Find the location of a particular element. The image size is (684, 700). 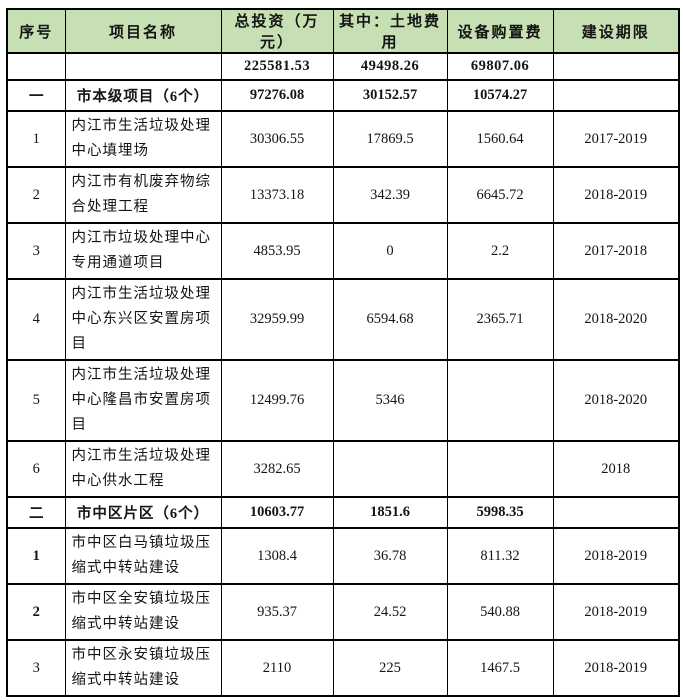

cell-index: 6 is located at coordinates (36, 469).